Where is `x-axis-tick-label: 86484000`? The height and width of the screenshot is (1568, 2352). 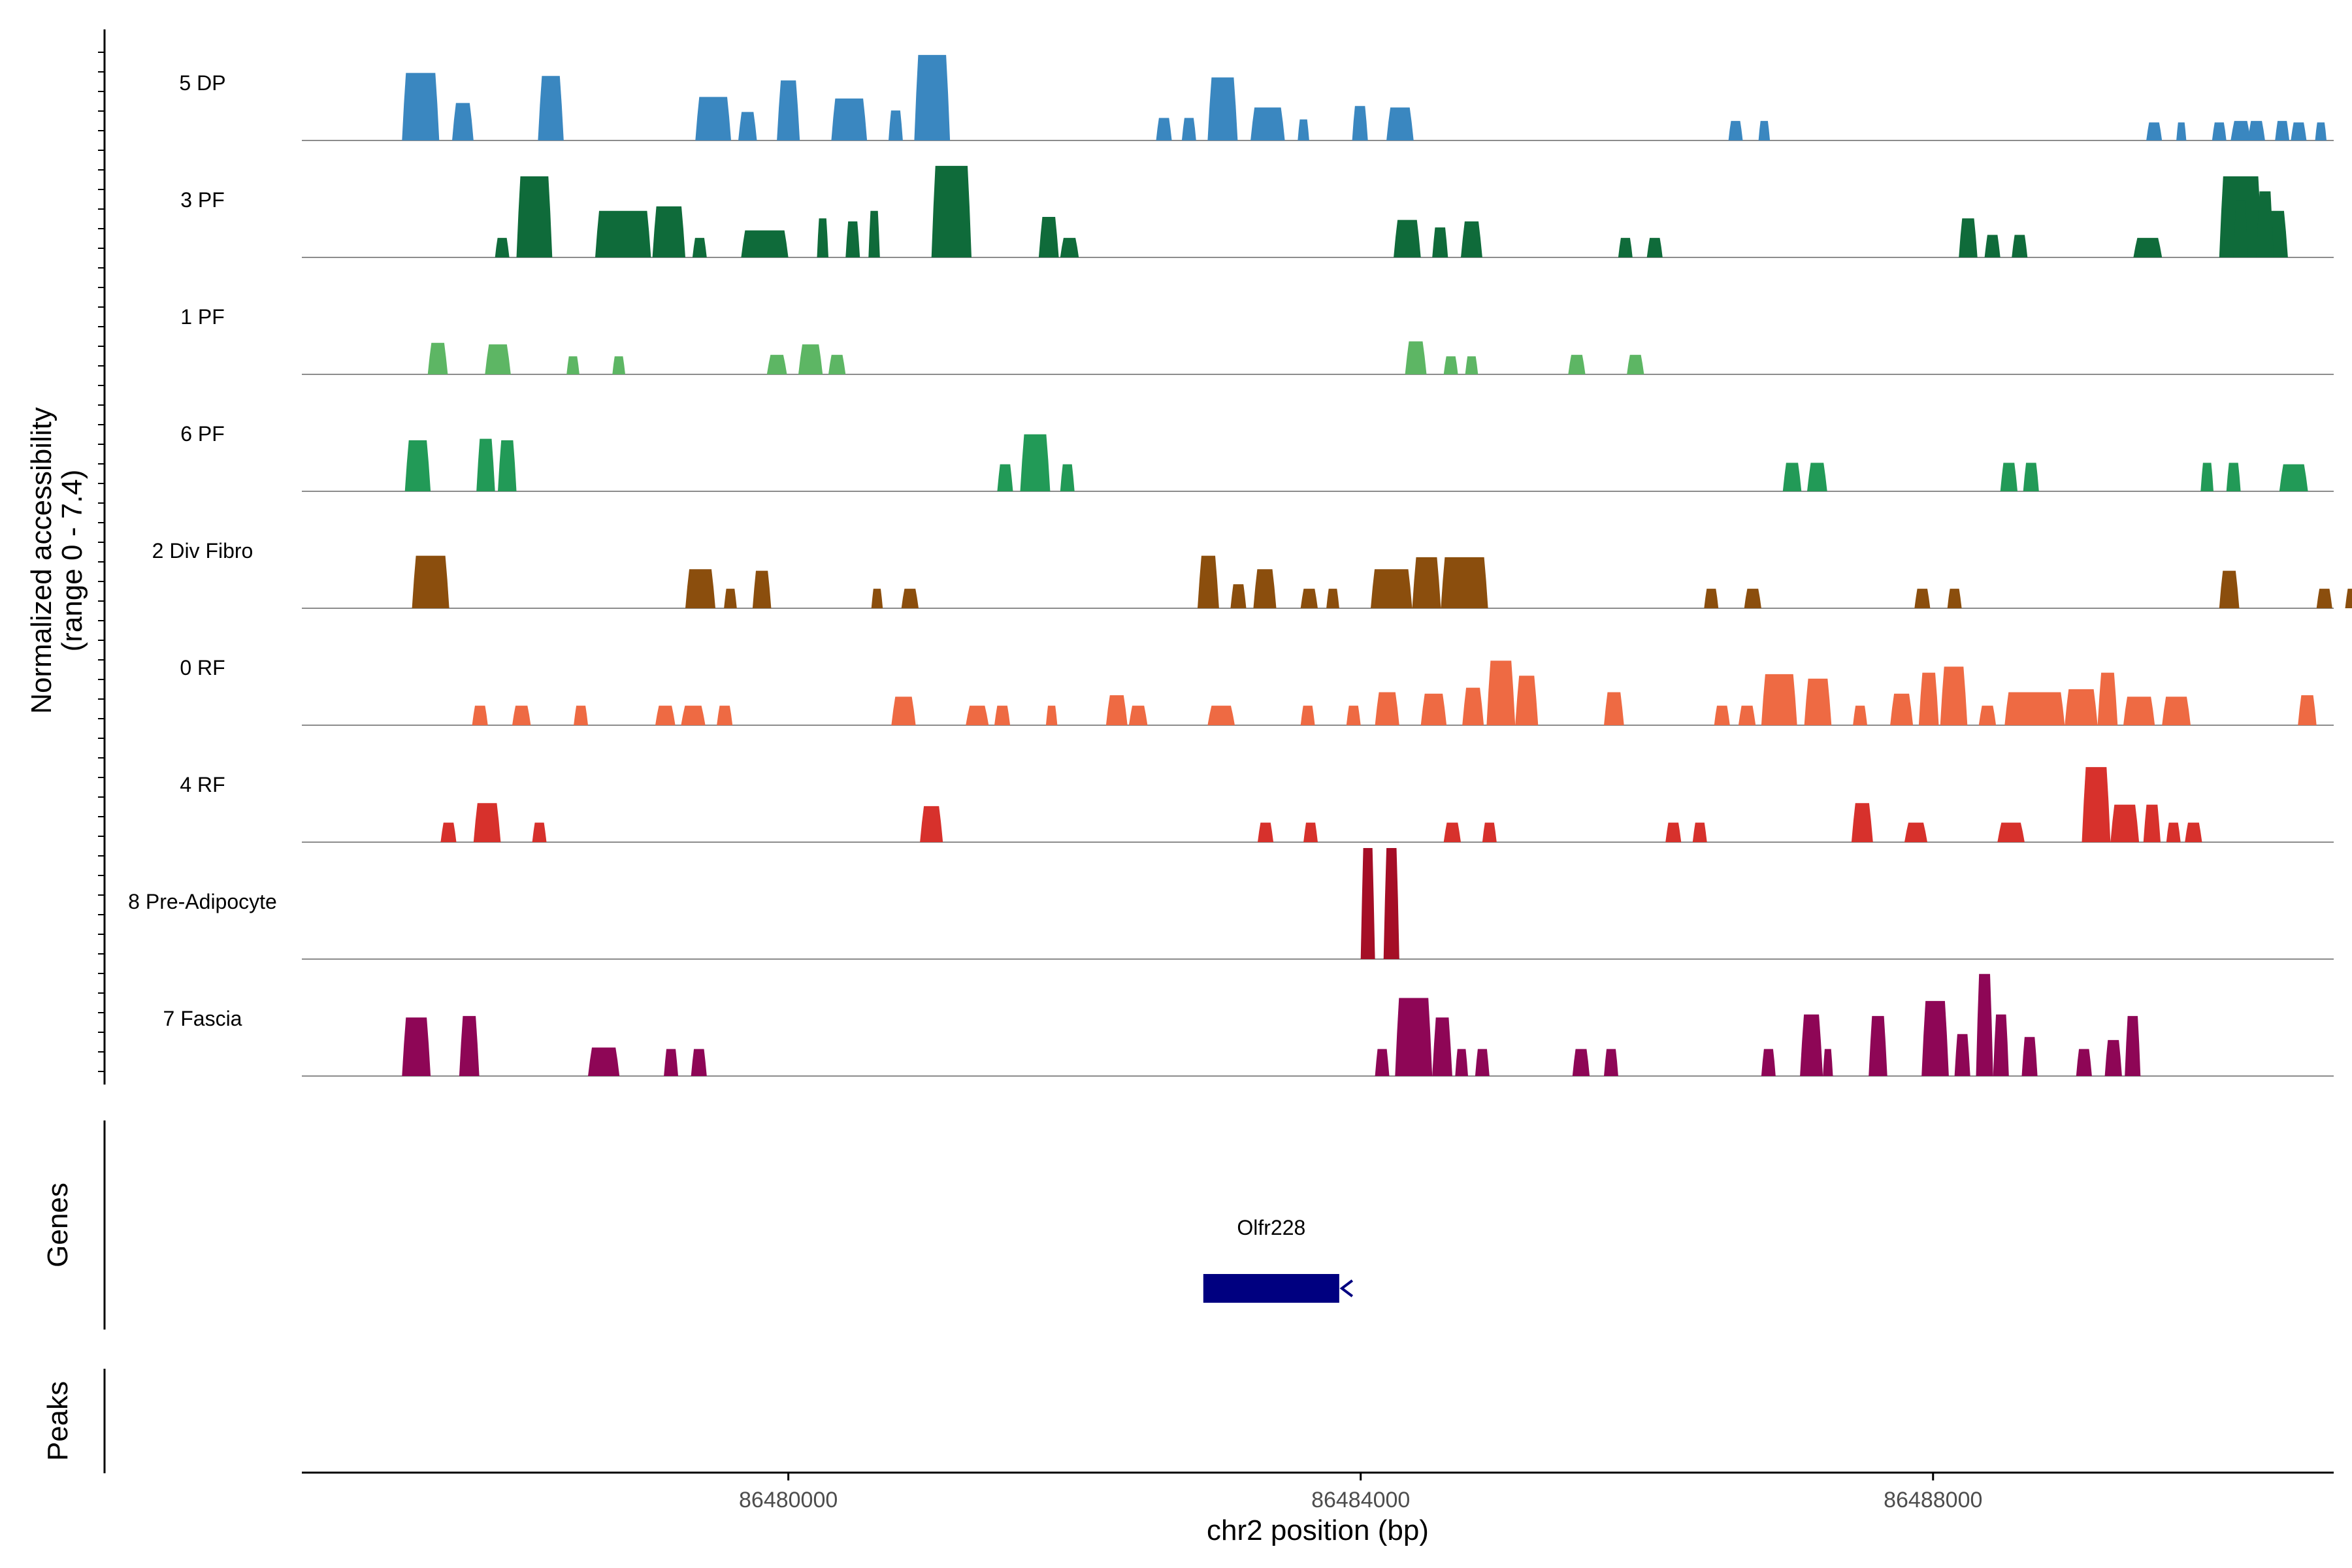
x-axis-tick-label: 86484000 is located at coordinates (1360, 1500).